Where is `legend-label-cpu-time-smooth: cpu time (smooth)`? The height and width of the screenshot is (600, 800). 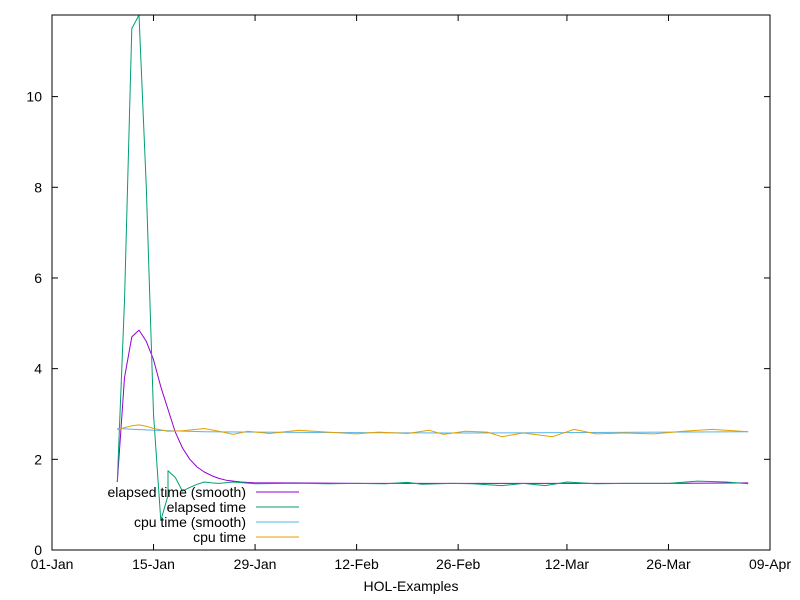
legend-label-cpu-time-smooth: cpu time (smooth) is located at coordinates (190, 522).